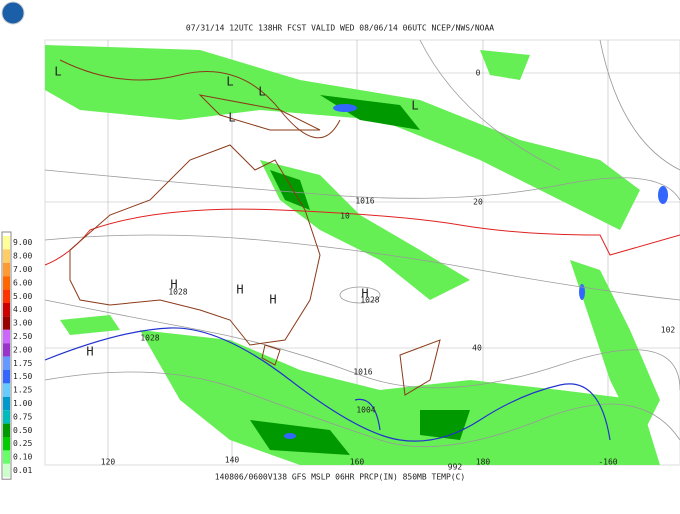  I want to click on map-label: 140, so click(232, 460).